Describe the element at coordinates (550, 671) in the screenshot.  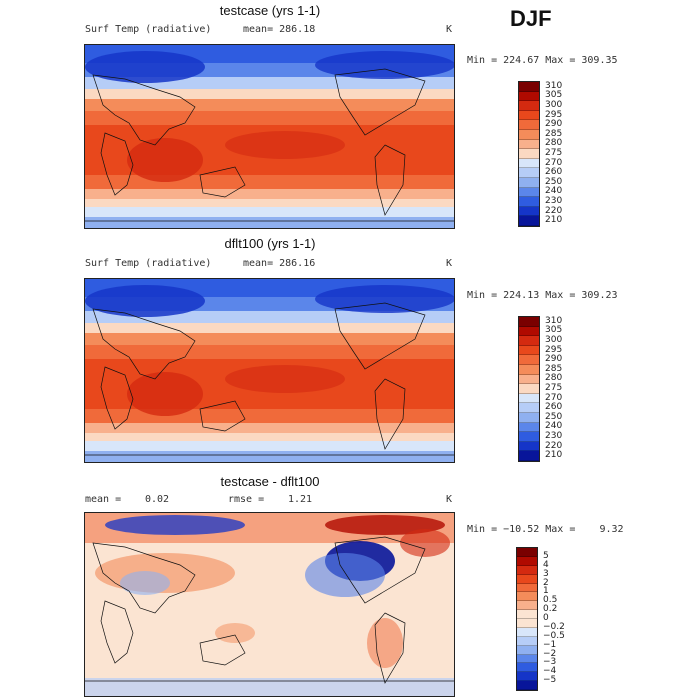
I see `colorbar-tick-label: −4` at that location.